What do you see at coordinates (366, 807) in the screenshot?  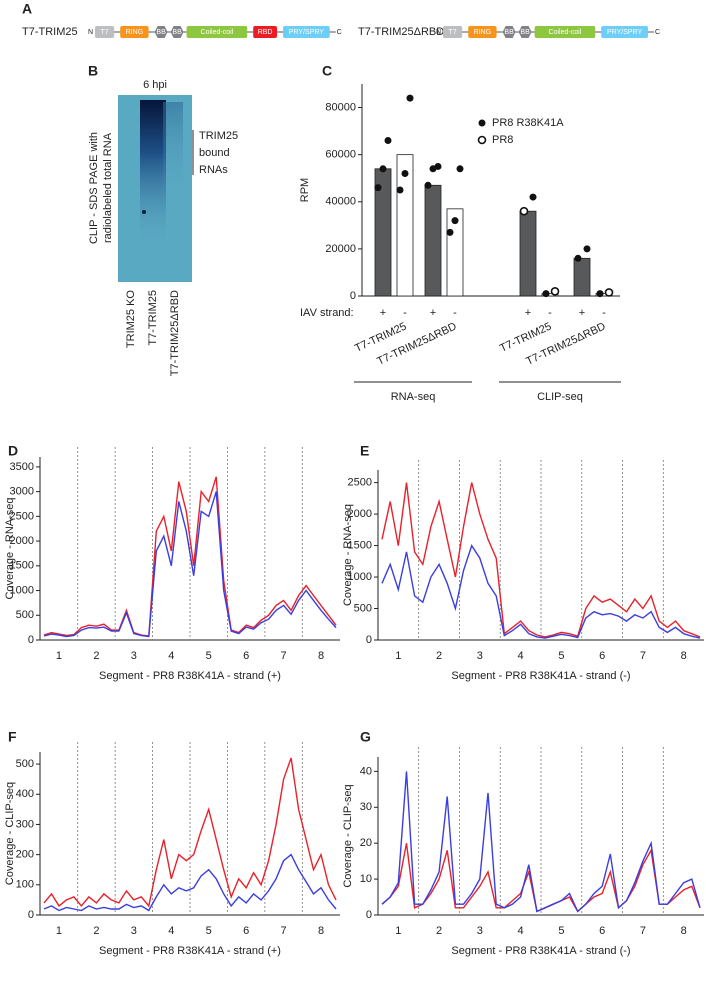 I see `y-tick-label: 30` at bounding box center [366, 807].